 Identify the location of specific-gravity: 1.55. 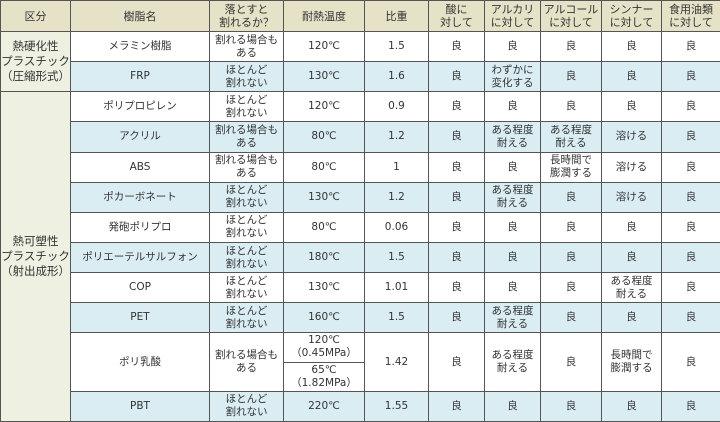
(396, 406).